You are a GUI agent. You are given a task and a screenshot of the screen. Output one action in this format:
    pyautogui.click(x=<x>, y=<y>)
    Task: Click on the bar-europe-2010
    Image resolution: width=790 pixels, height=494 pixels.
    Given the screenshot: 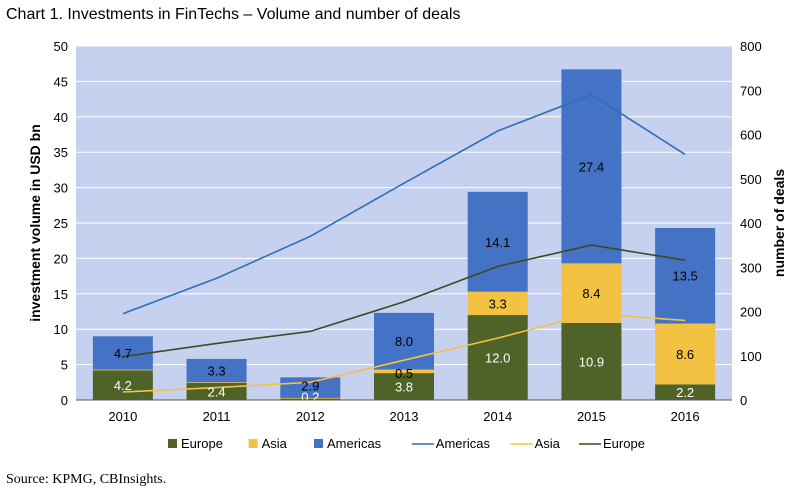 What is the action you would take?
    pyautogui.click(x=122, y=385)
    